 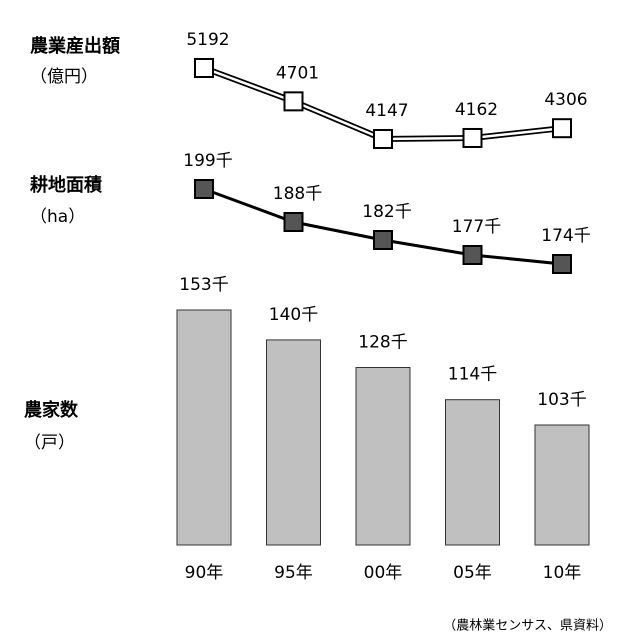 What do you see at coordinates (297, 73) in the screenshot?
I see `value-label: 4701` at bounding box center [297, 73].